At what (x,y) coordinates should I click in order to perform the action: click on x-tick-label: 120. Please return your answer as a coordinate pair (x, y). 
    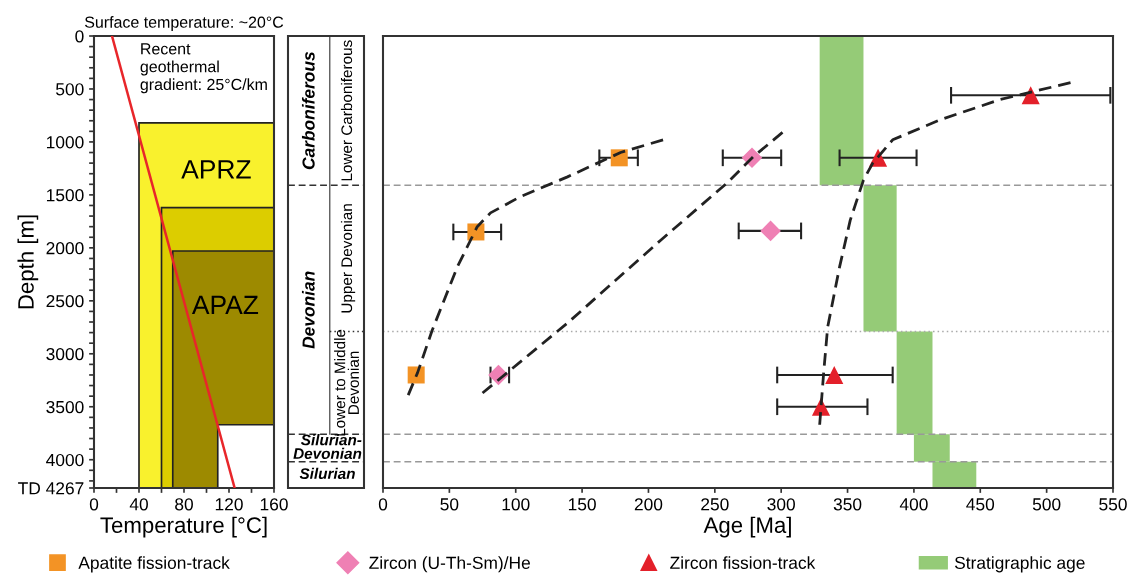
    Looking at the image, I should click on (229, 504).